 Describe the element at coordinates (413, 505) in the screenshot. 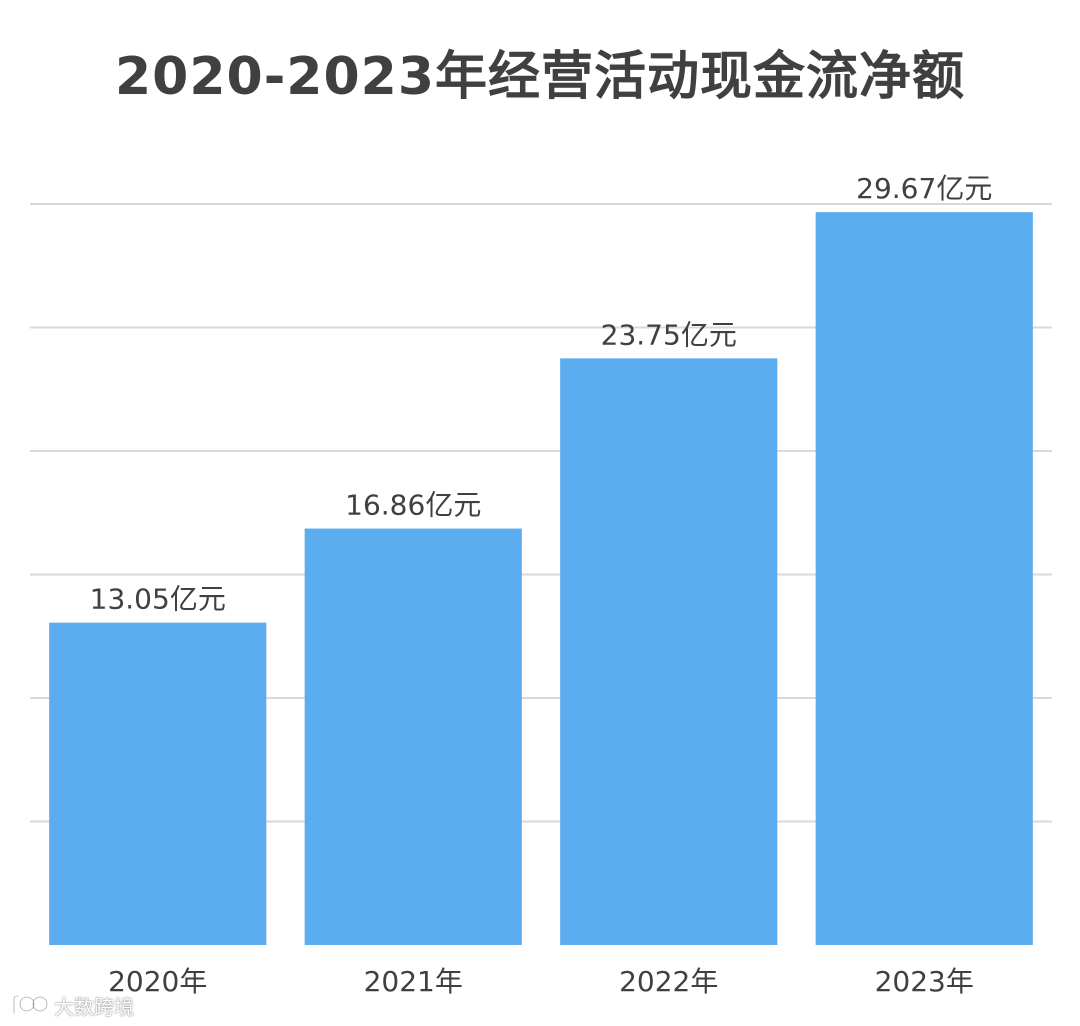

I see `data-label-1: 16.86亿元` at that location.